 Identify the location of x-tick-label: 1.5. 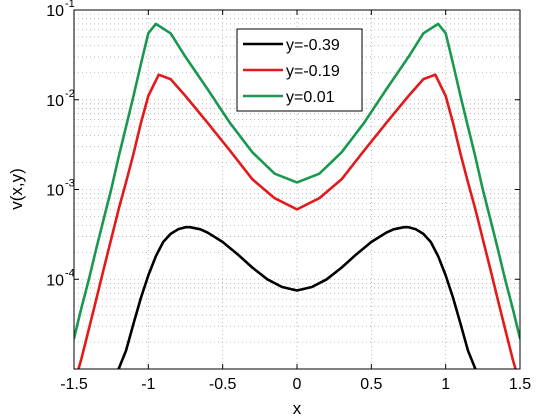
(520, 384).